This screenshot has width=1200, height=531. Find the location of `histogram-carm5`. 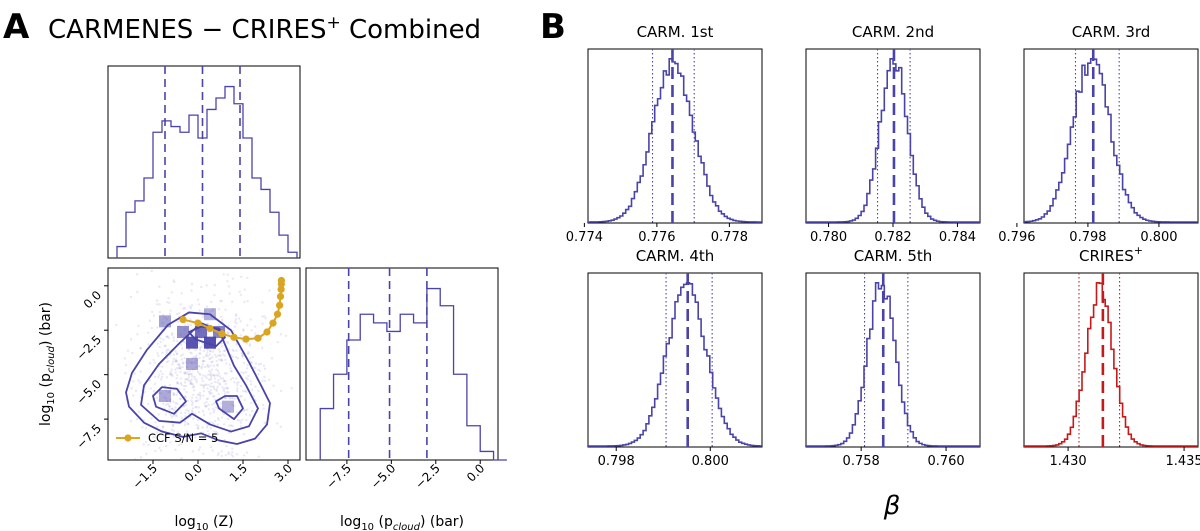

histogram-carm5 is located at coordinates (892, 364).